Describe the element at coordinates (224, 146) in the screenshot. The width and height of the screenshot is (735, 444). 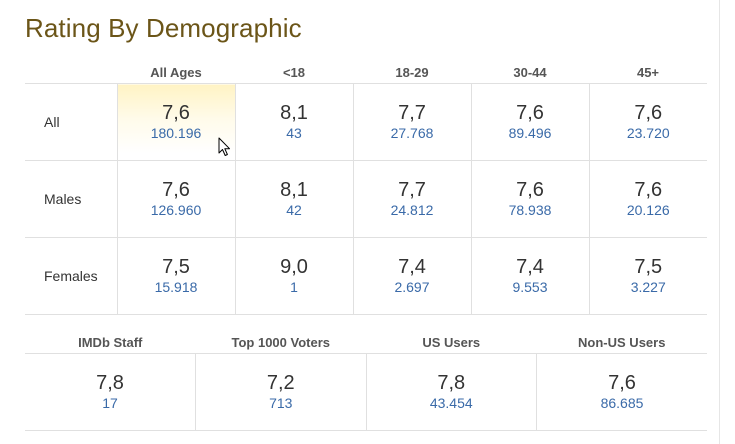
I see `mouse-pointer-icon` at that location.